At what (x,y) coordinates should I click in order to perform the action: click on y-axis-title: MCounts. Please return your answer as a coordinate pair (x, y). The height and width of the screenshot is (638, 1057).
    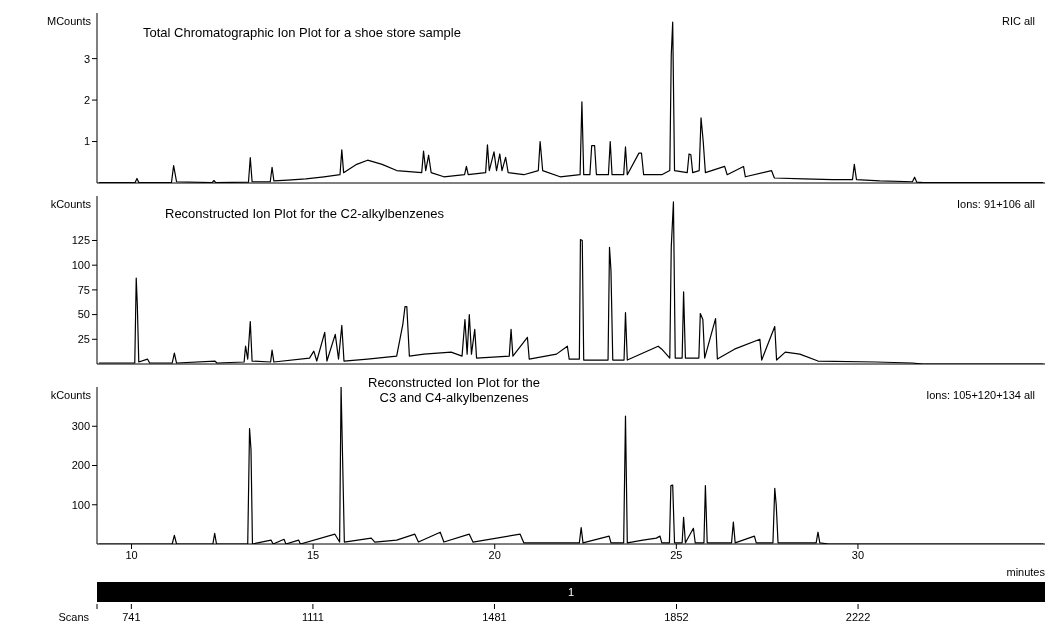
    Looking at the image, I should click on (69, 21).